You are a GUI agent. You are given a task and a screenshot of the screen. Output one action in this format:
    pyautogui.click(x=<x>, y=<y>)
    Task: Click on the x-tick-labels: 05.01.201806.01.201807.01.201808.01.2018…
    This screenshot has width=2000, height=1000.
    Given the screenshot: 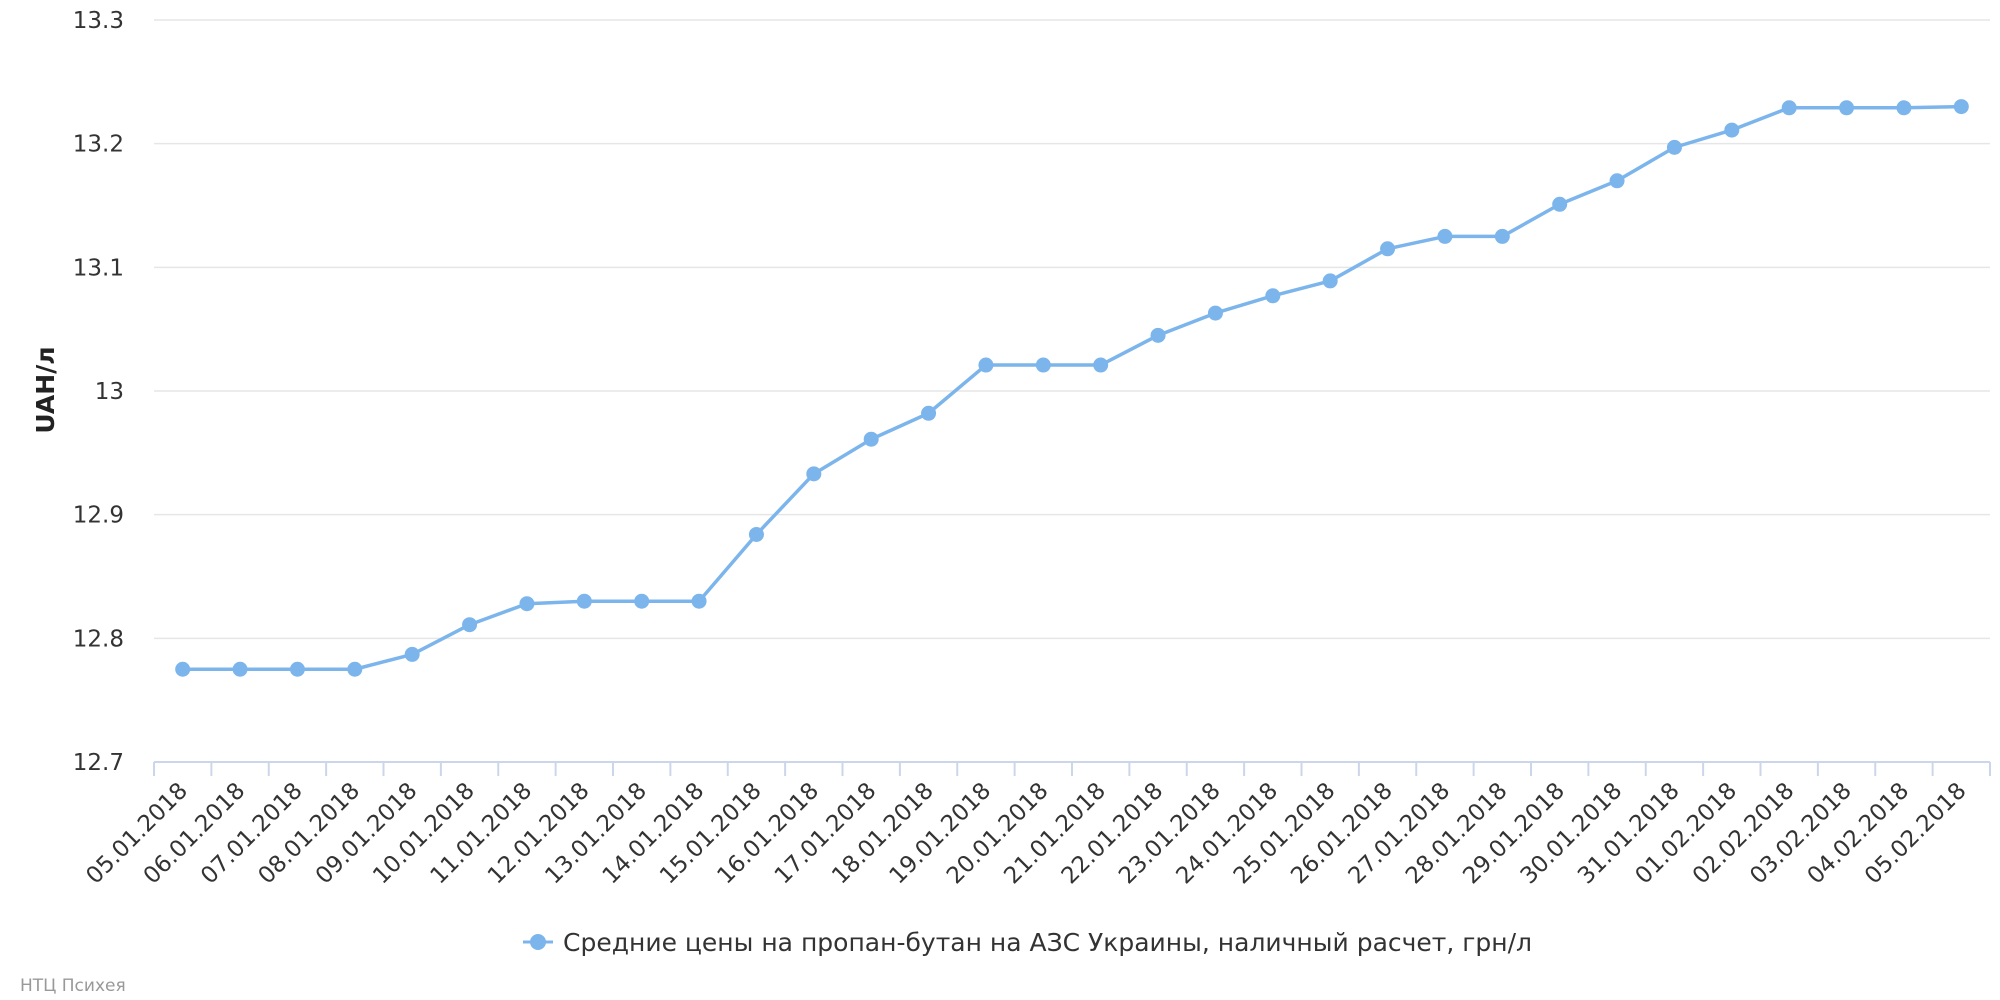 What is the action you would take?
    pyautogui.click(x=1026, y=834)
    